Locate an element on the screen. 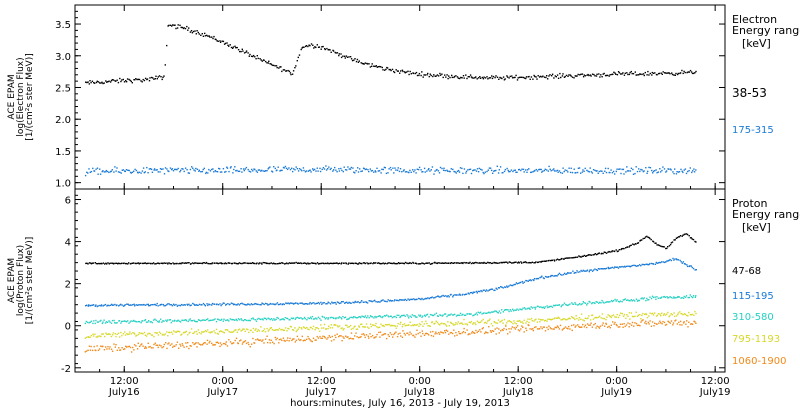  proton-ytick-label: 4 is located at coordinates (68, 243).